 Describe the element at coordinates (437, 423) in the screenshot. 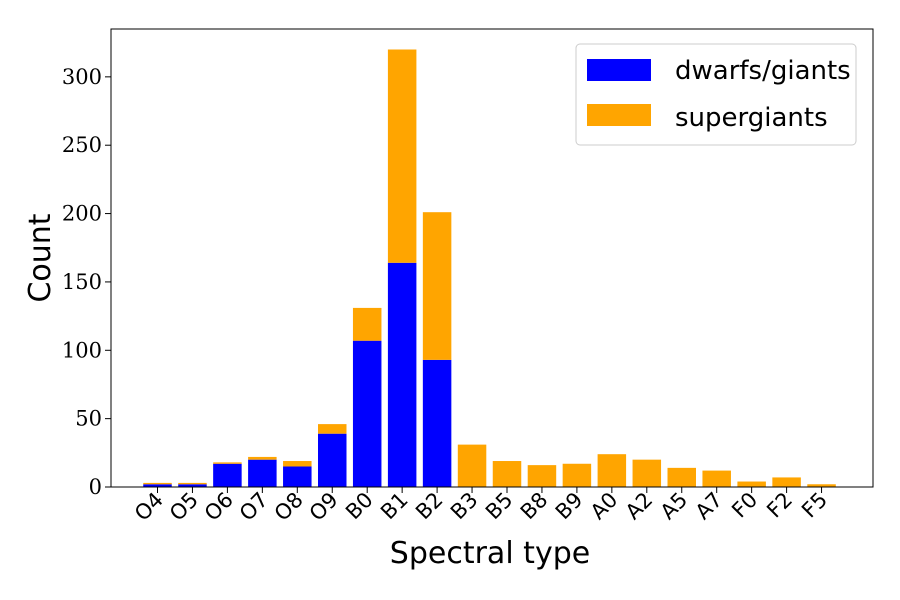

I see `bar-dwarfs-giants-B2` at that location.